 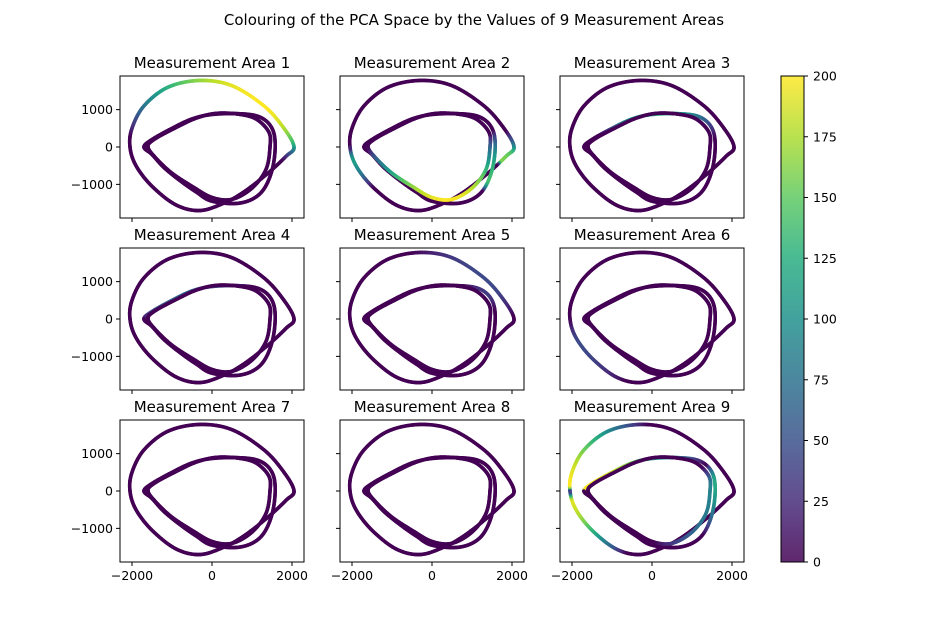 What do you see at coordinates (432, 407) in the screenshot?
I see `panel-title: Measurement Area 8` at bounding box center [432, 407].